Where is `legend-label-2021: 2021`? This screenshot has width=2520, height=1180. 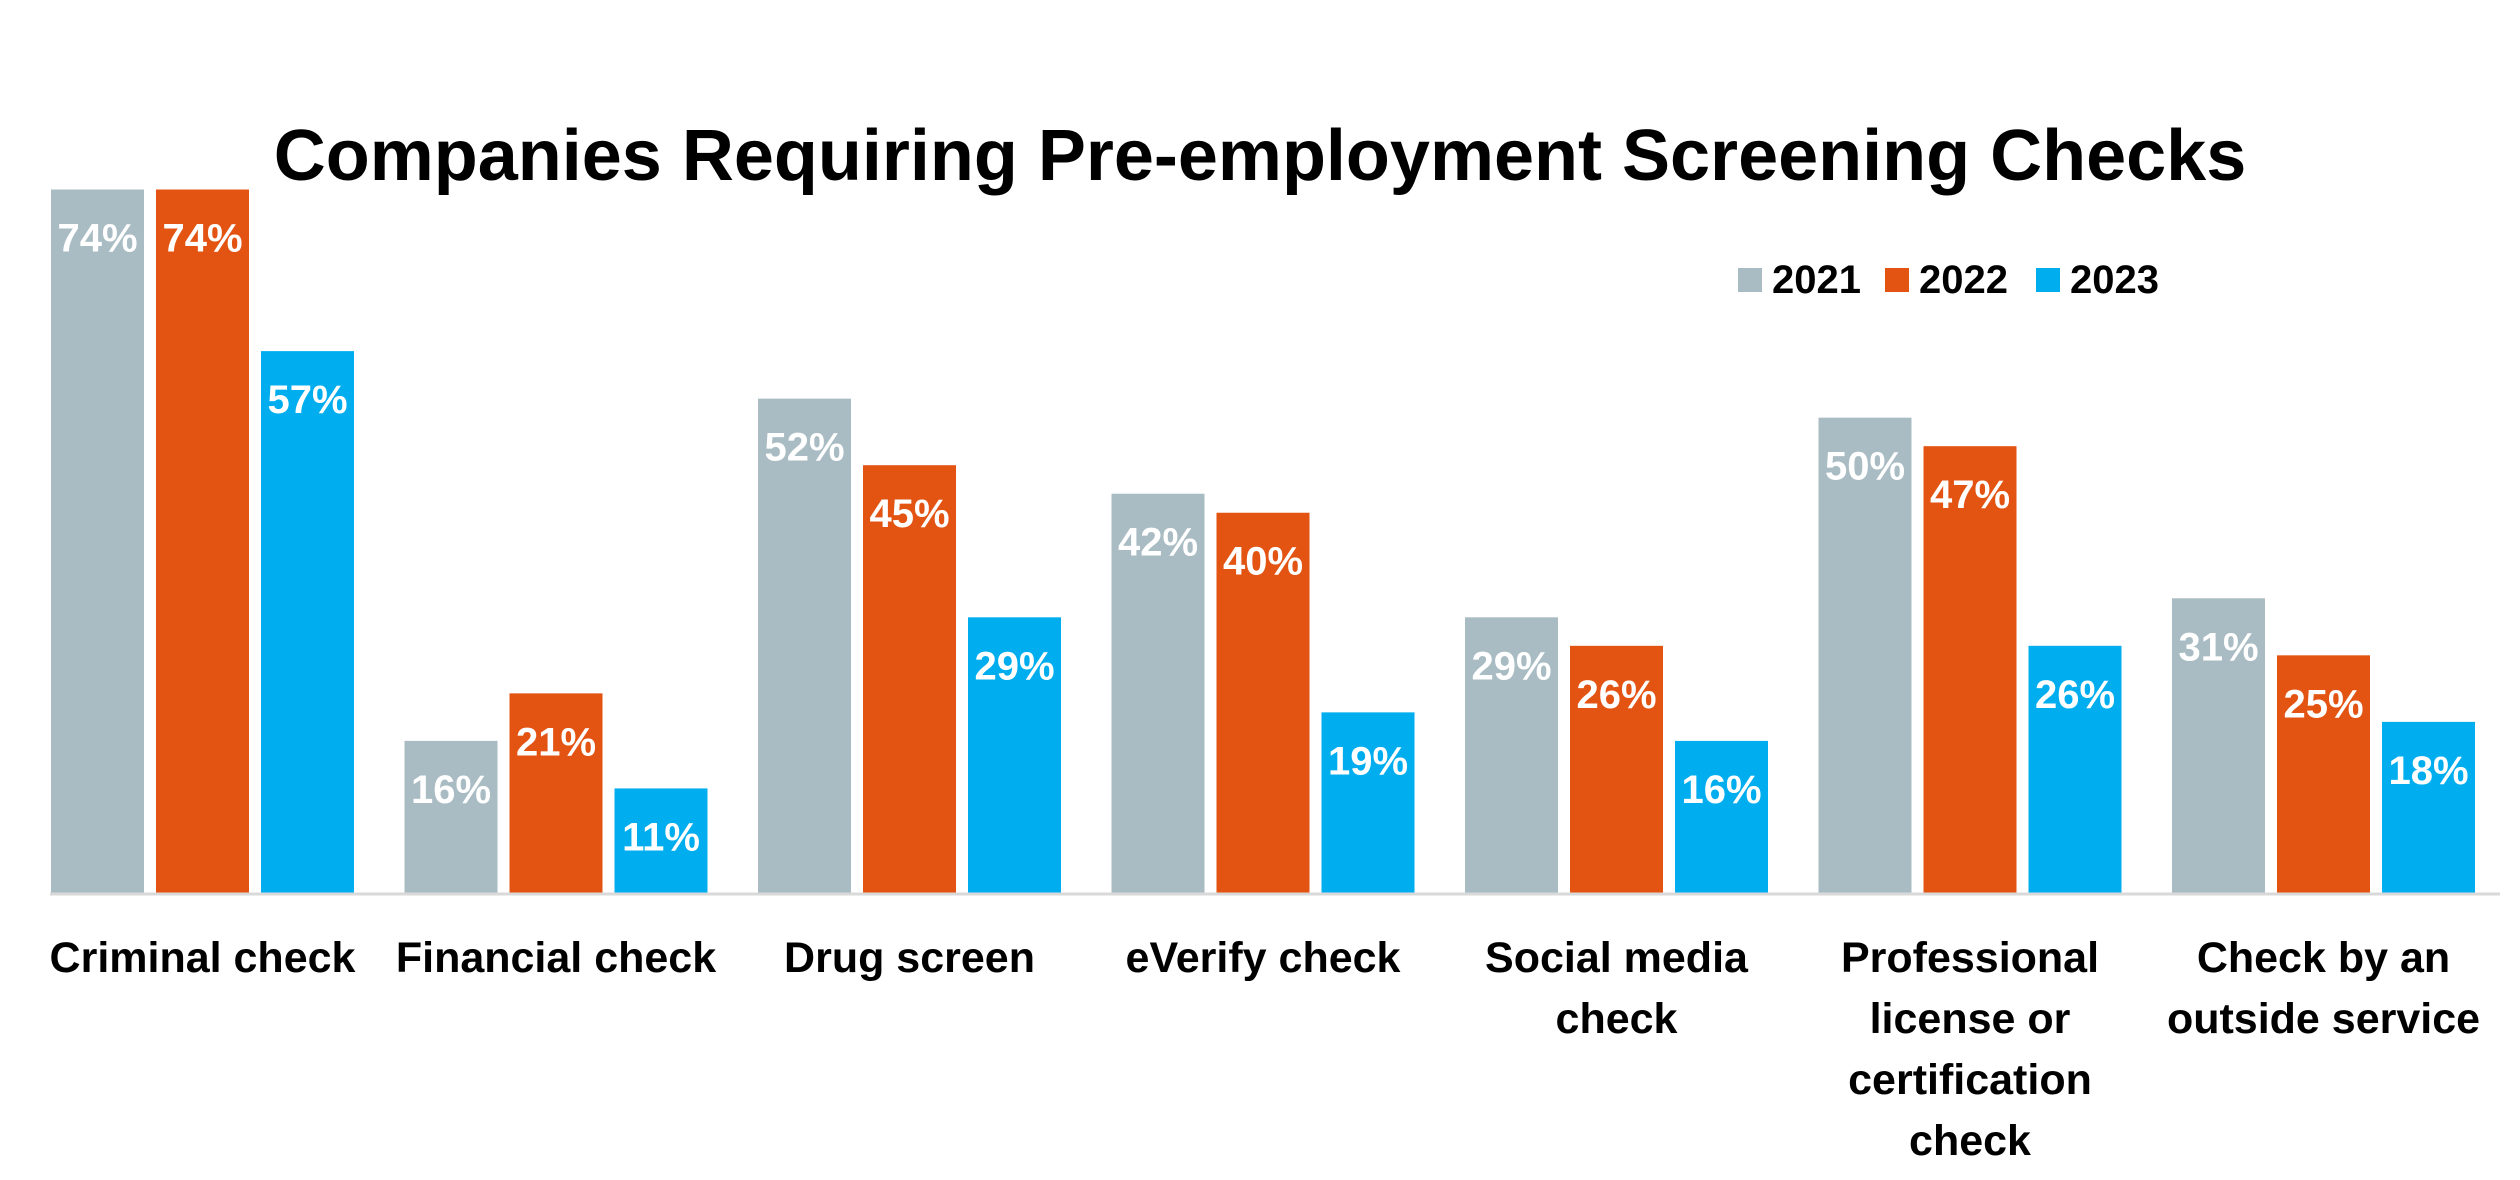 legend-label-2021: 2021 is located at coordinates (1816, 280).